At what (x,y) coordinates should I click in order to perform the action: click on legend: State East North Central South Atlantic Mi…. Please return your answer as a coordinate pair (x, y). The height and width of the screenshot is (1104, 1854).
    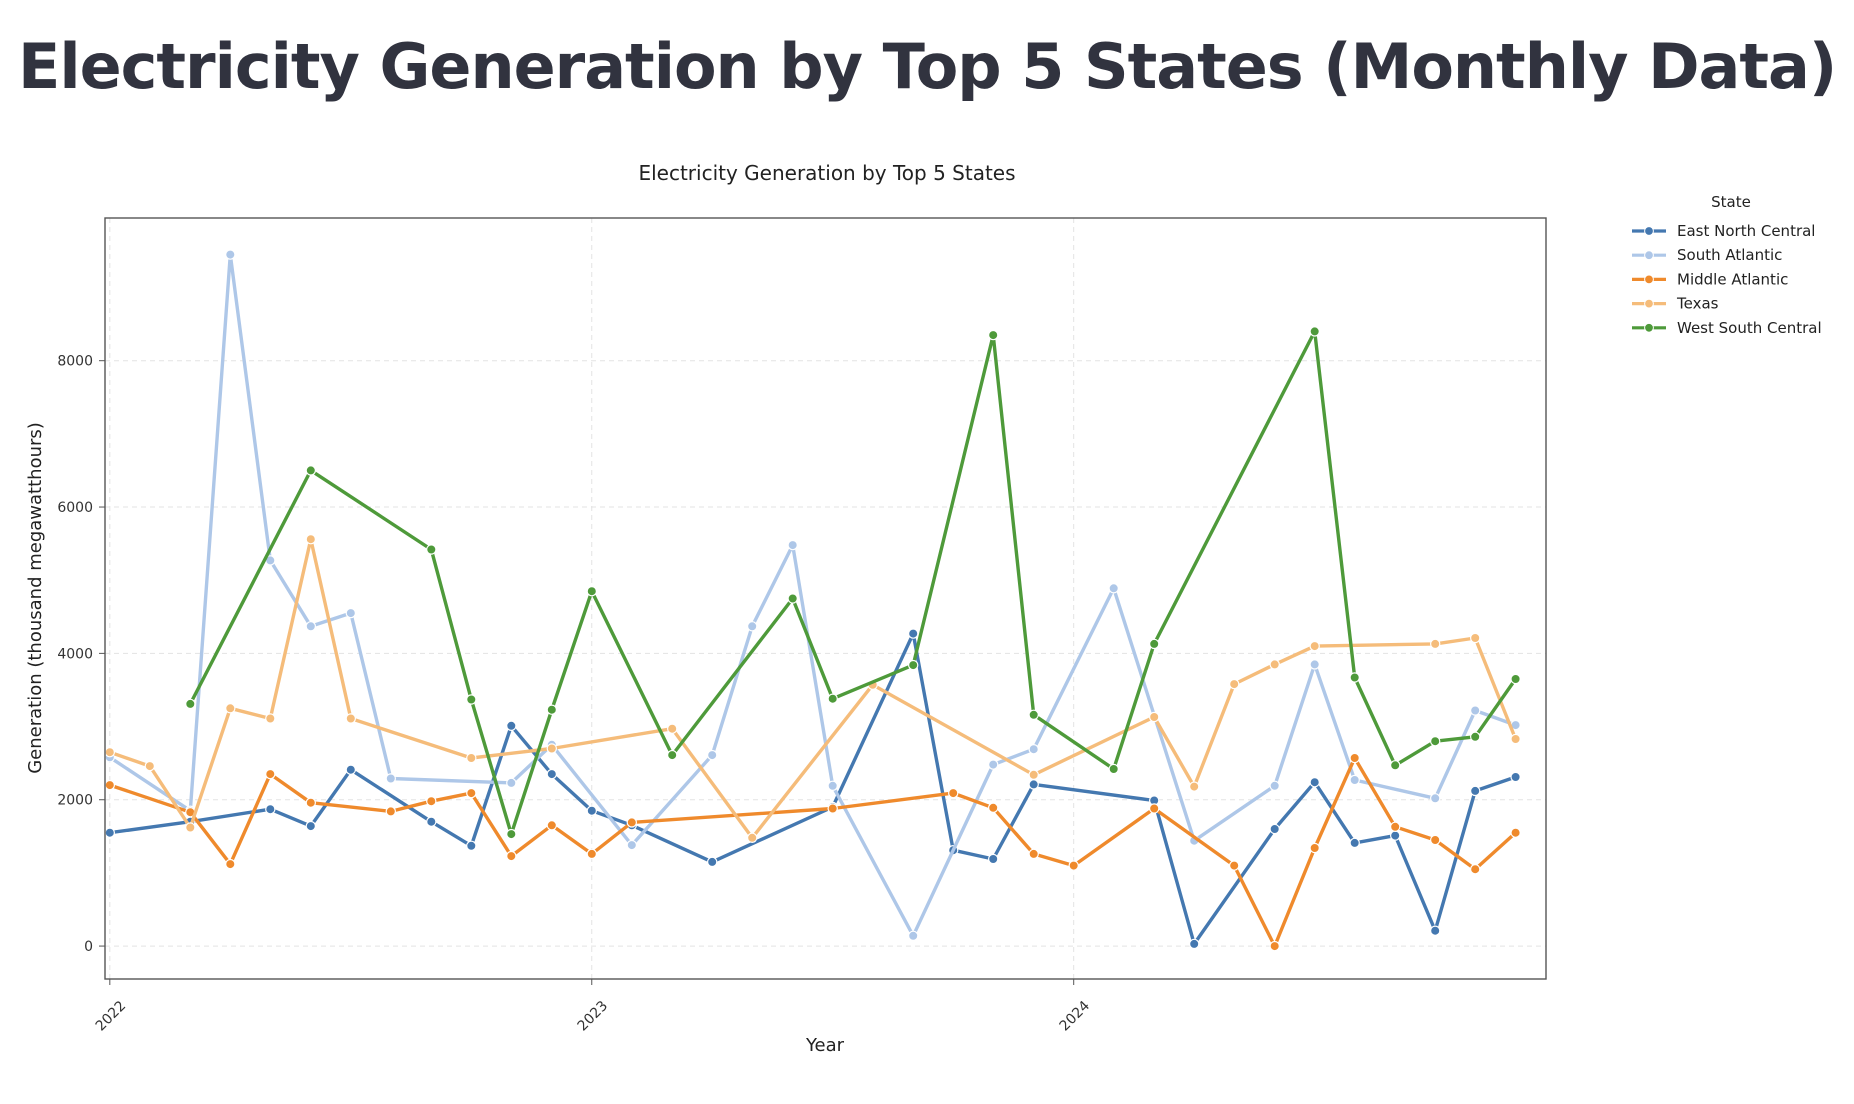
    Looking at the image, I should click on (1727, 265).